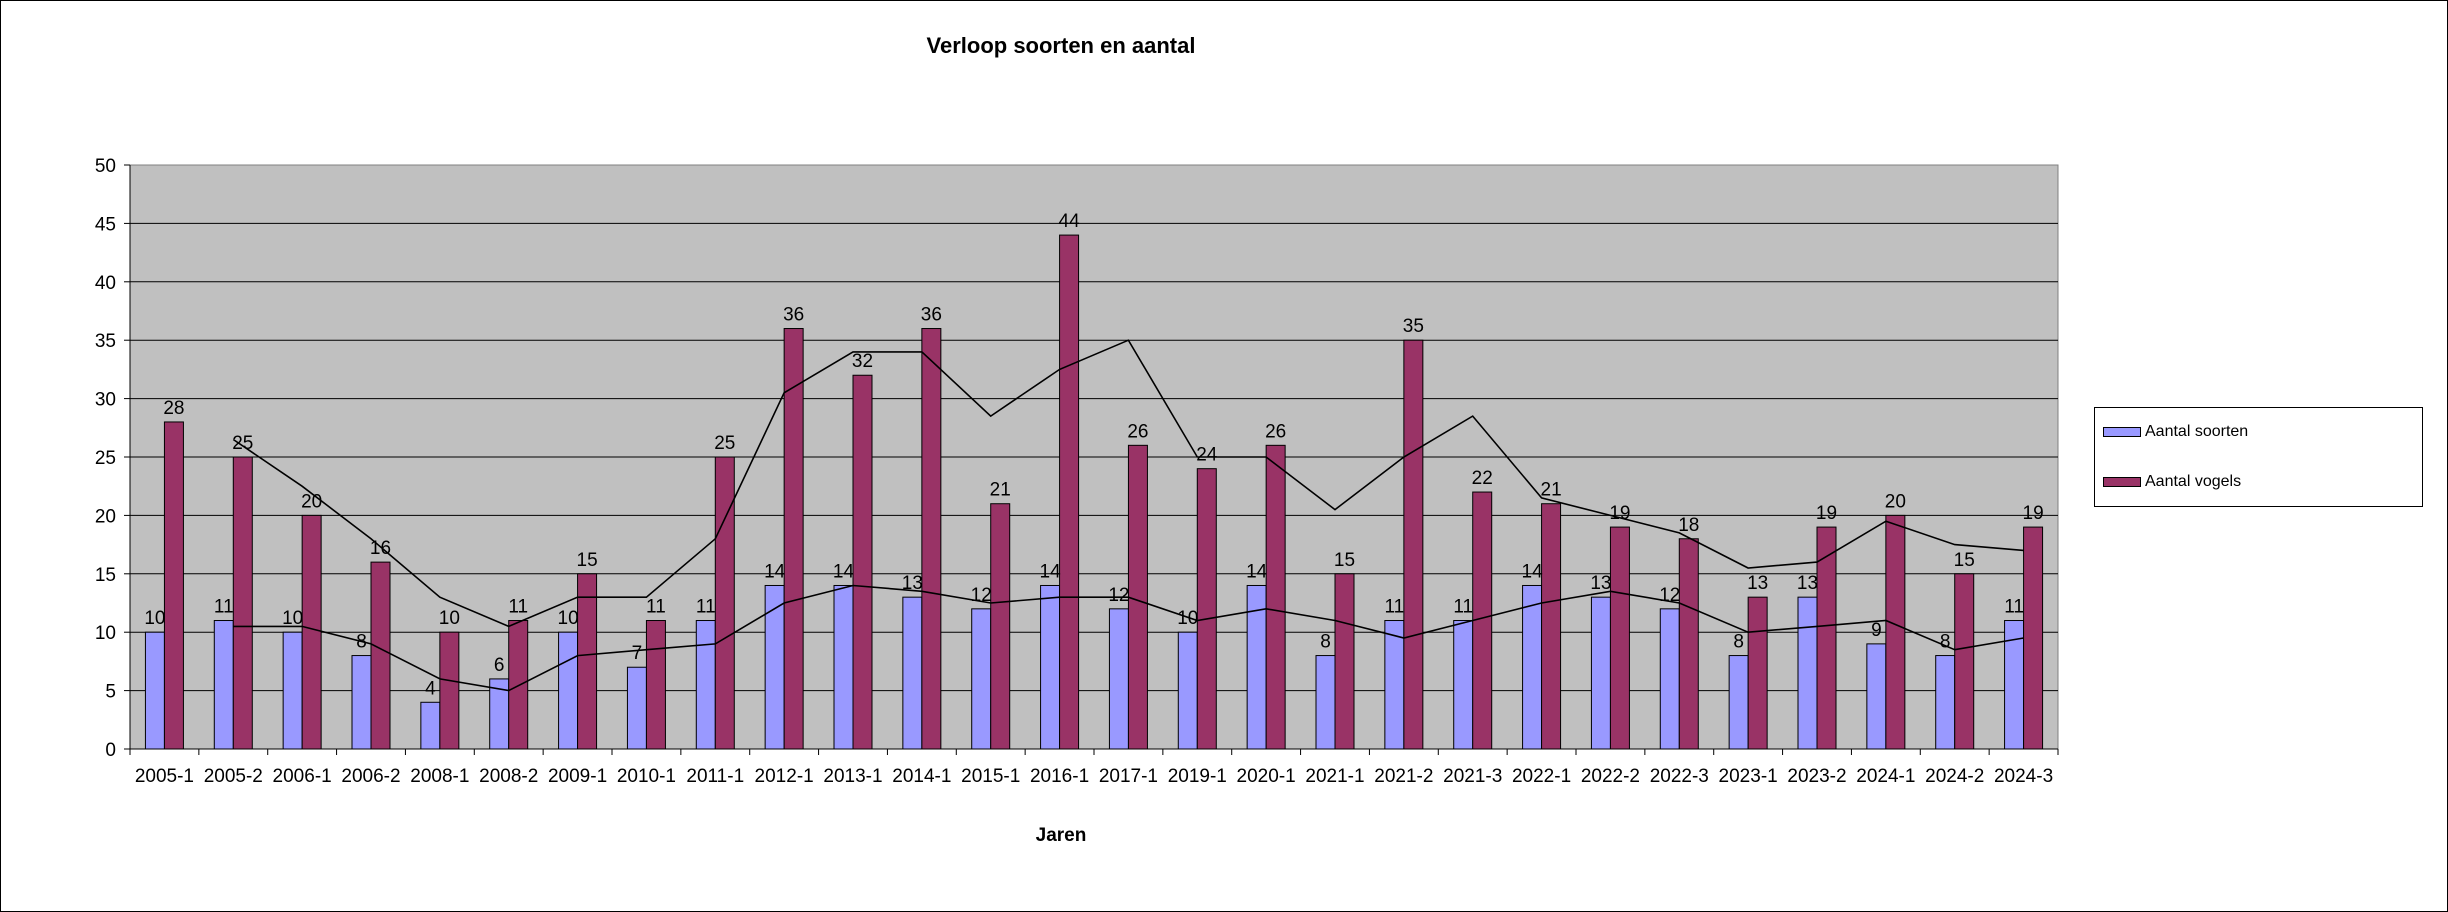 The image size is (2448, 912). I want to click on data-label-series-2: 44, so click(1070, 221).